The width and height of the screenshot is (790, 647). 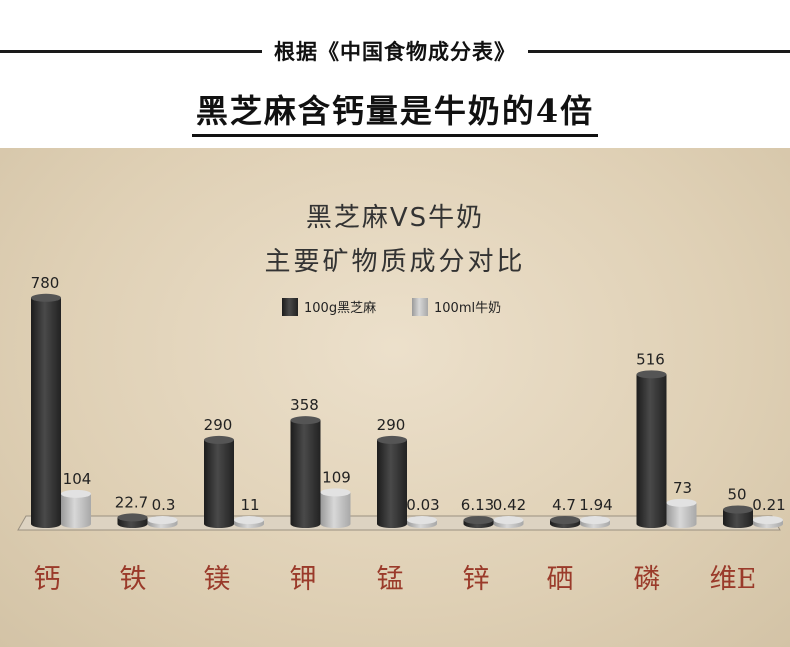 What do you see at coordinates (303, 579) in the screenshot?
I see `category-label-3: 钾` at bounding box center [303, 579].